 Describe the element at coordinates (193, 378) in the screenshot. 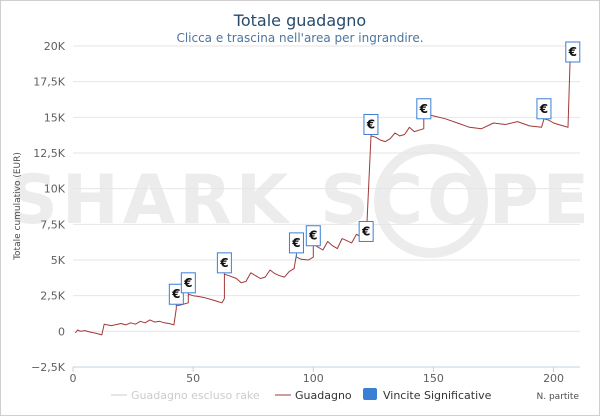

I see `x-tick-label: 50` at that location.